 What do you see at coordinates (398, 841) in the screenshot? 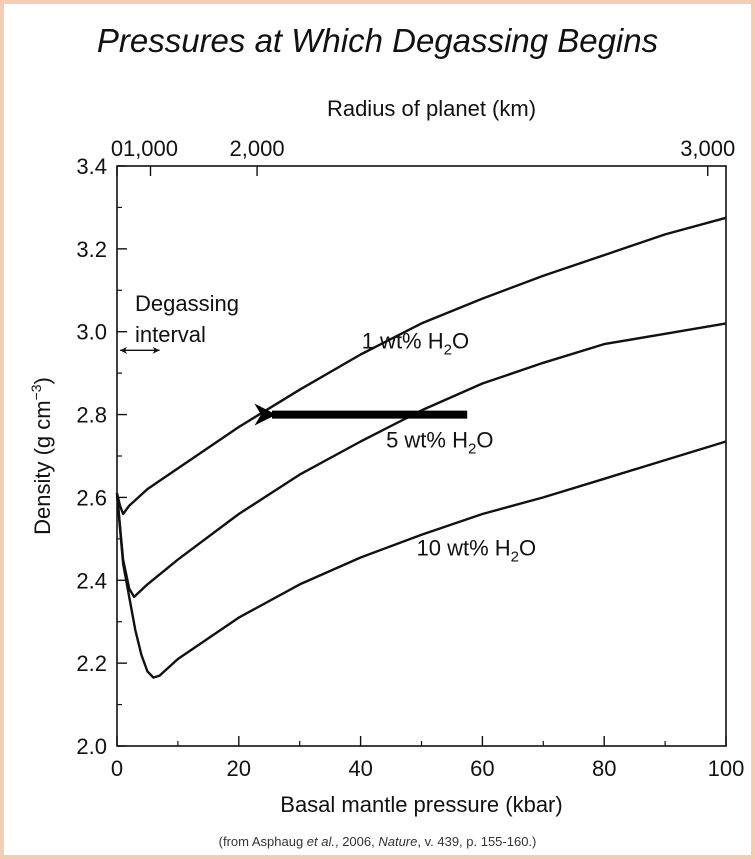
I see `source-journal: Nature` at bounding box center [398, 841].